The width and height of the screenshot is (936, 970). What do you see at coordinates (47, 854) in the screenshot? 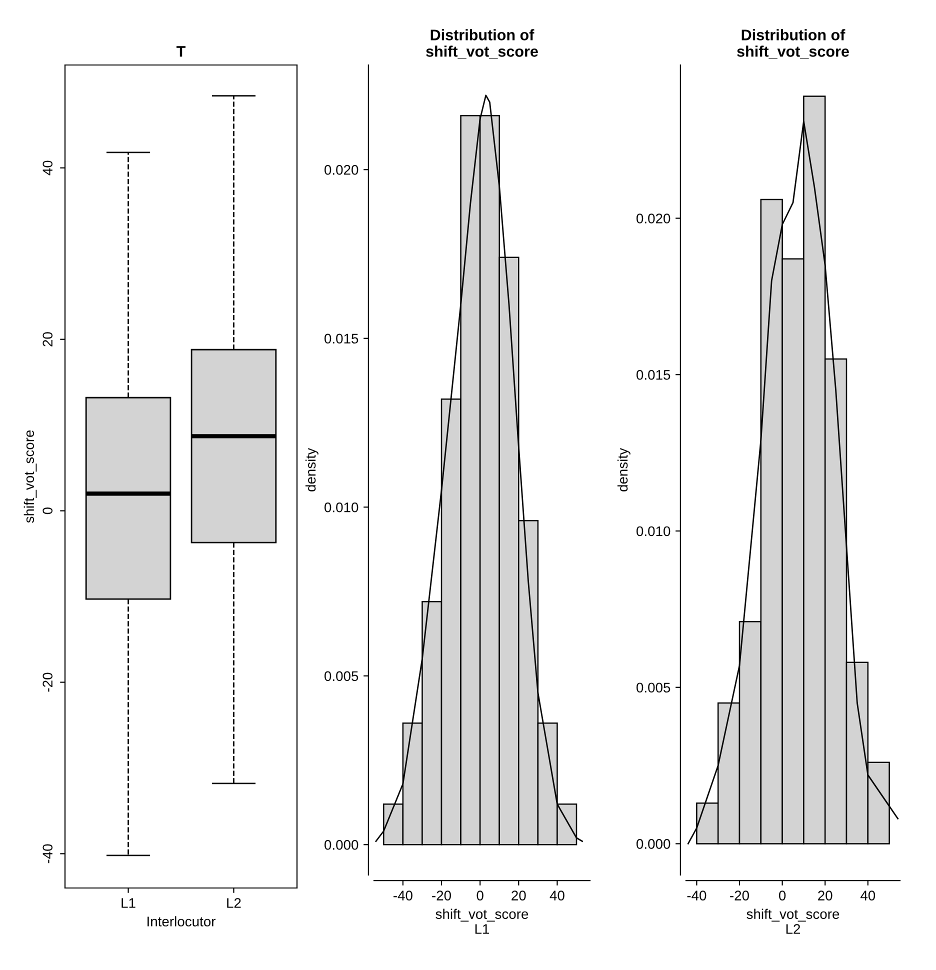
I see `y-tick-label: -40` at bounding box center [47, 854].